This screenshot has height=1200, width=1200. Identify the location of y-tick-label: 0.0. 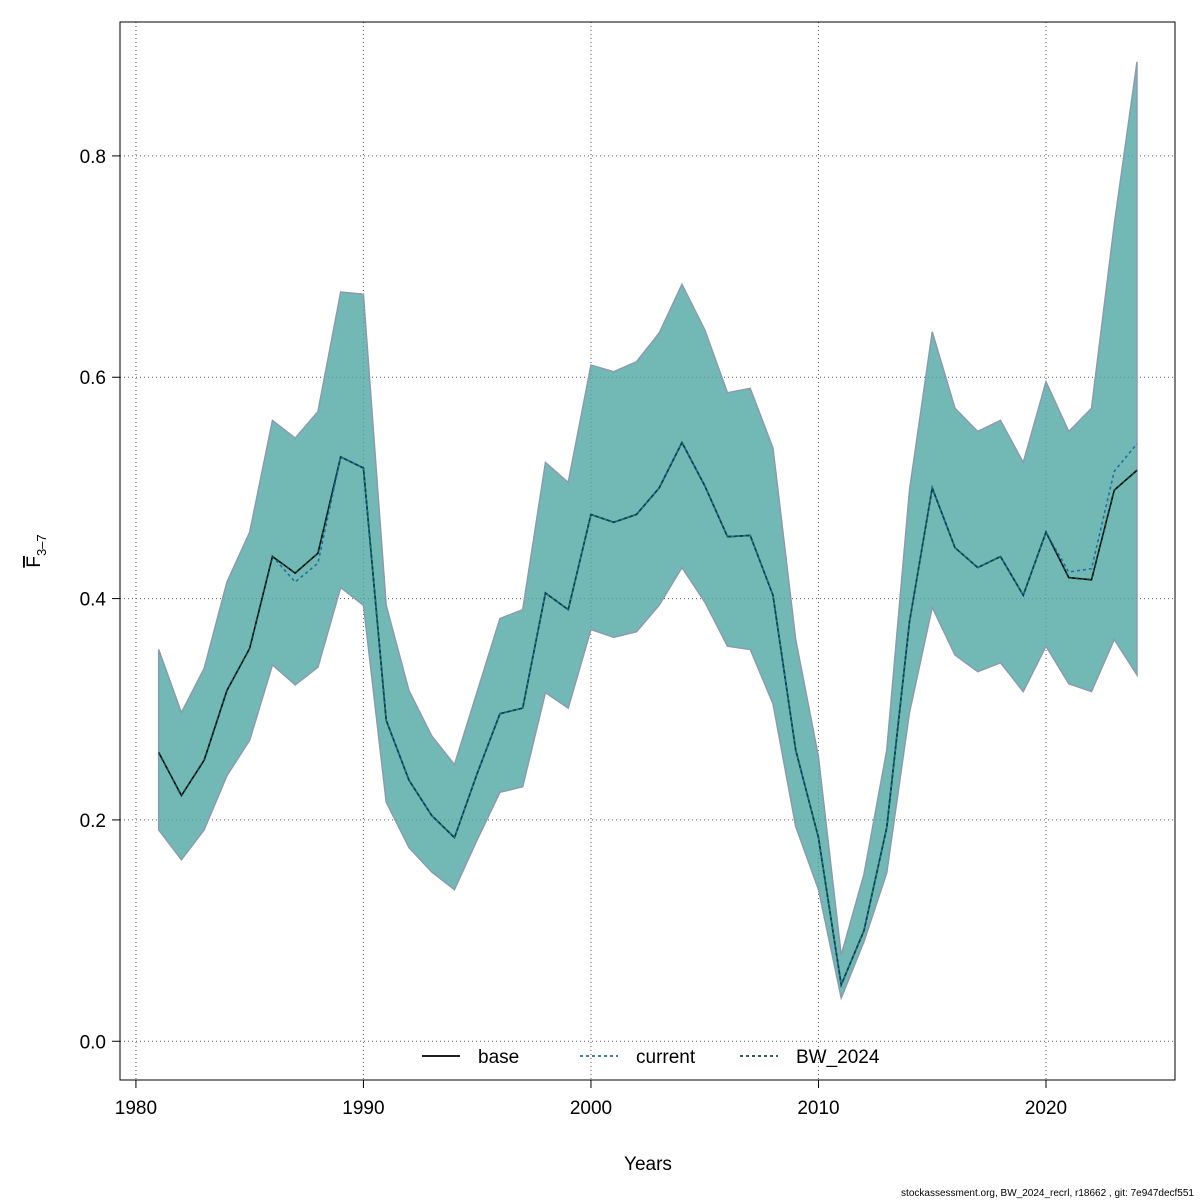
(93, 1042).